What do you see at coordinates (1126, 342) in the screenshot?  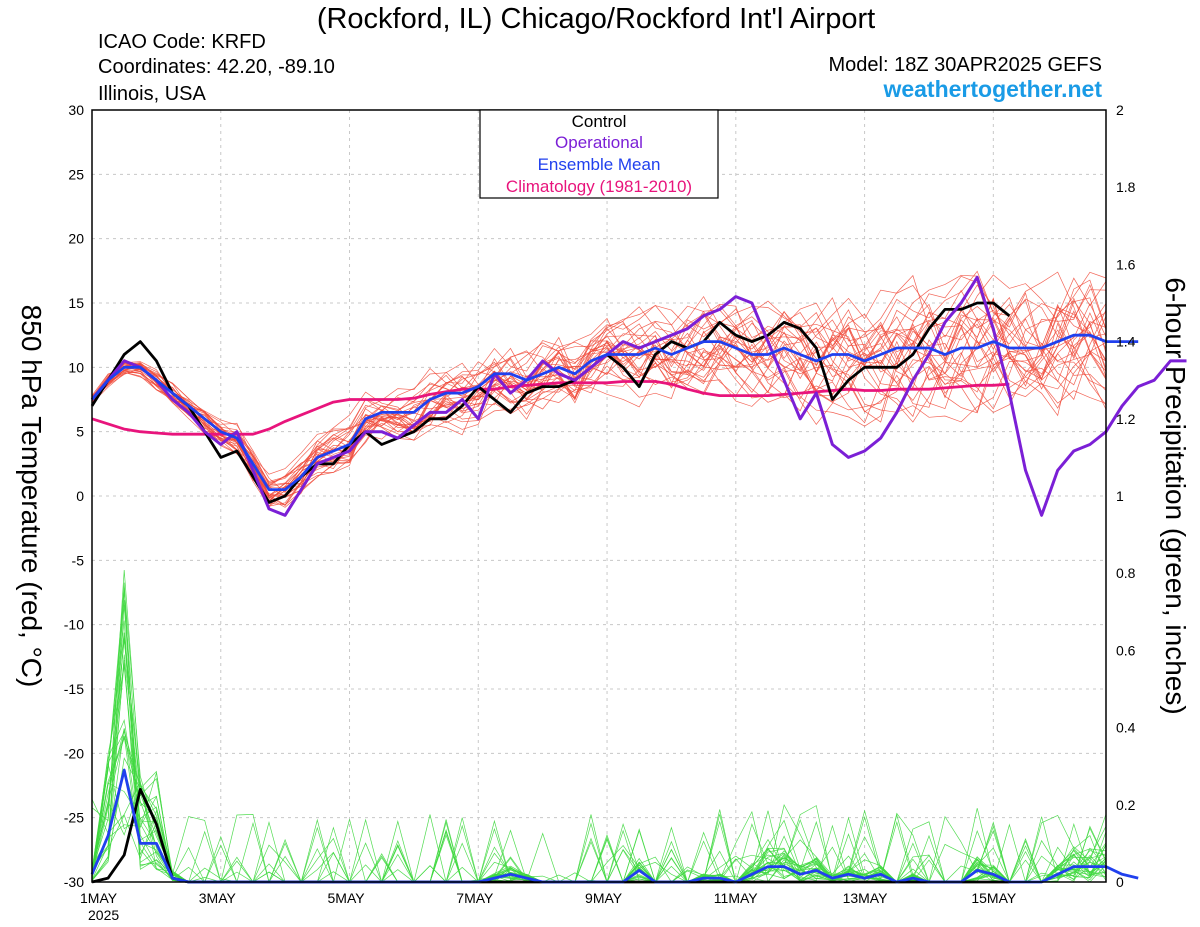 I see `y2-tick-label: 1.4` at bounding box center [1126, 342].